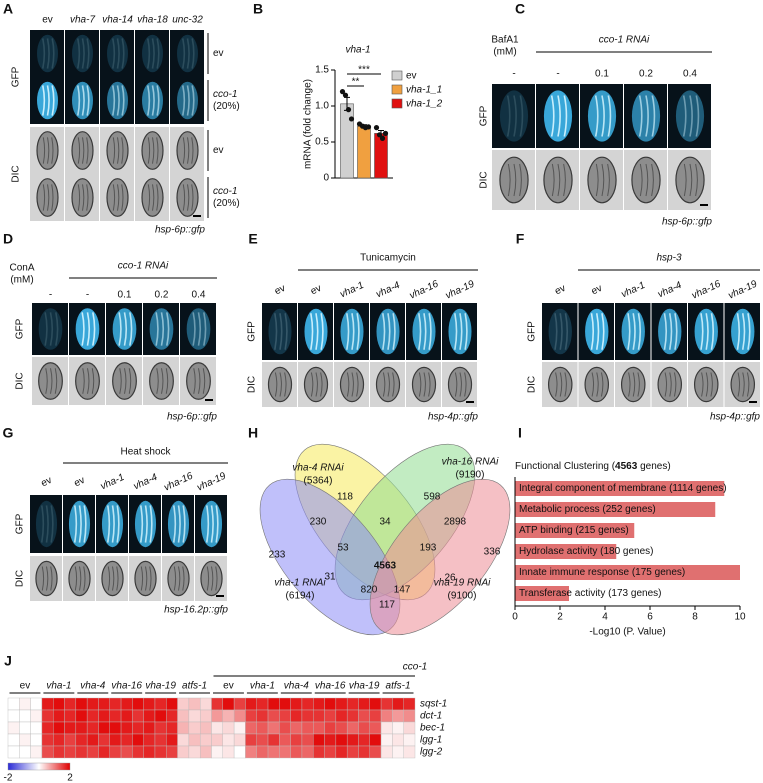 Image resolution: width=763 pixels, height=783 pixels. What do you see at coordinates (432, 728) in the screenshot?
I see `row-label: bec-1` at bounding box center [432, 728].